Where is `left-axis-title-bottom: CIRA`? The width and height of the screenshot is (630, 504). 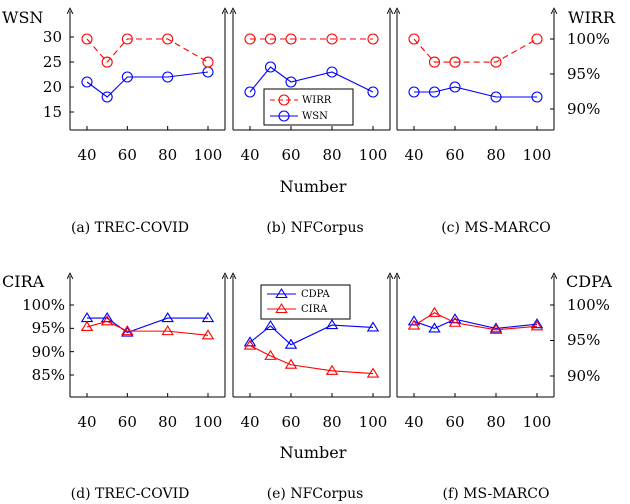
left-axis-title-bottom: CIRA is located at coordinates (23, 281).